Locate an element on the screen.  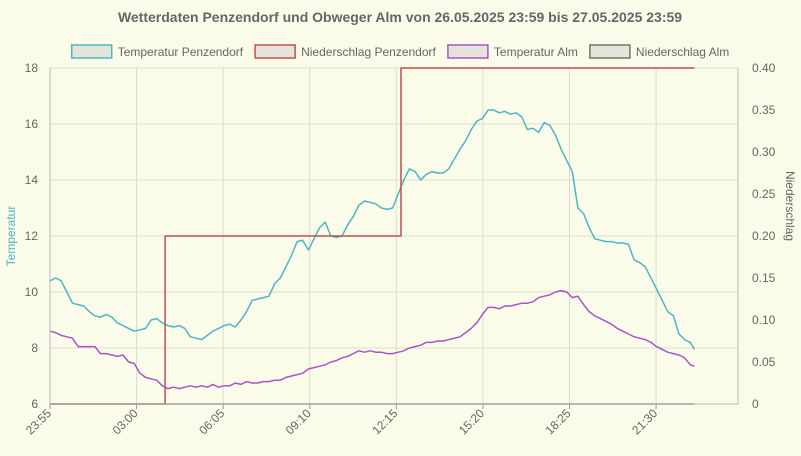
y-left-tick-label: 12 is located at coordinates (32, 236).